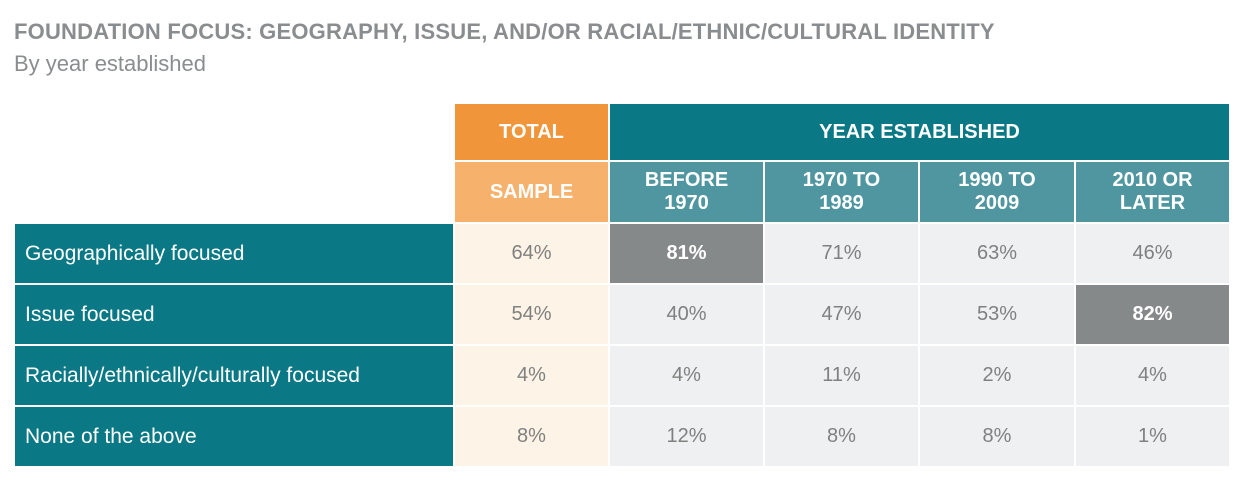 The image size is (1251, 496). I want to click on header-column-2: 1970 TO 1989, so click(841, 192).